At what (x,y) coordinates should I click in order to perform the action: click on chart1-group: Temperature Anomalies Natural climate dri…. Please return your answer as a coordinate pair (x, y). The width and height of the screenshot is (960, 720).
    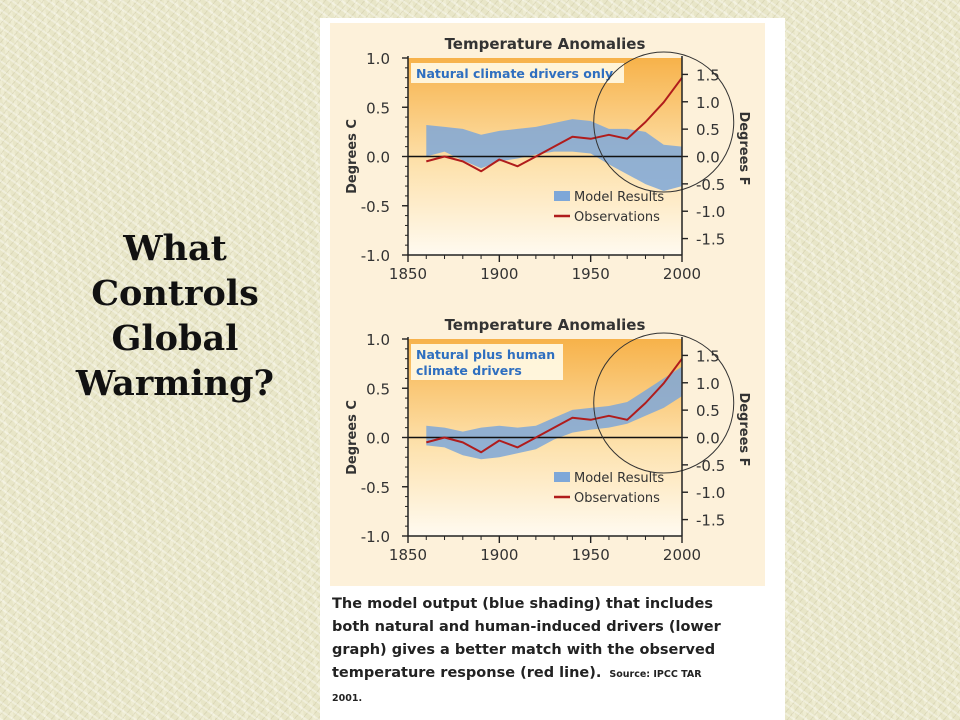
    Looking at the image, I should click on (548, 159).